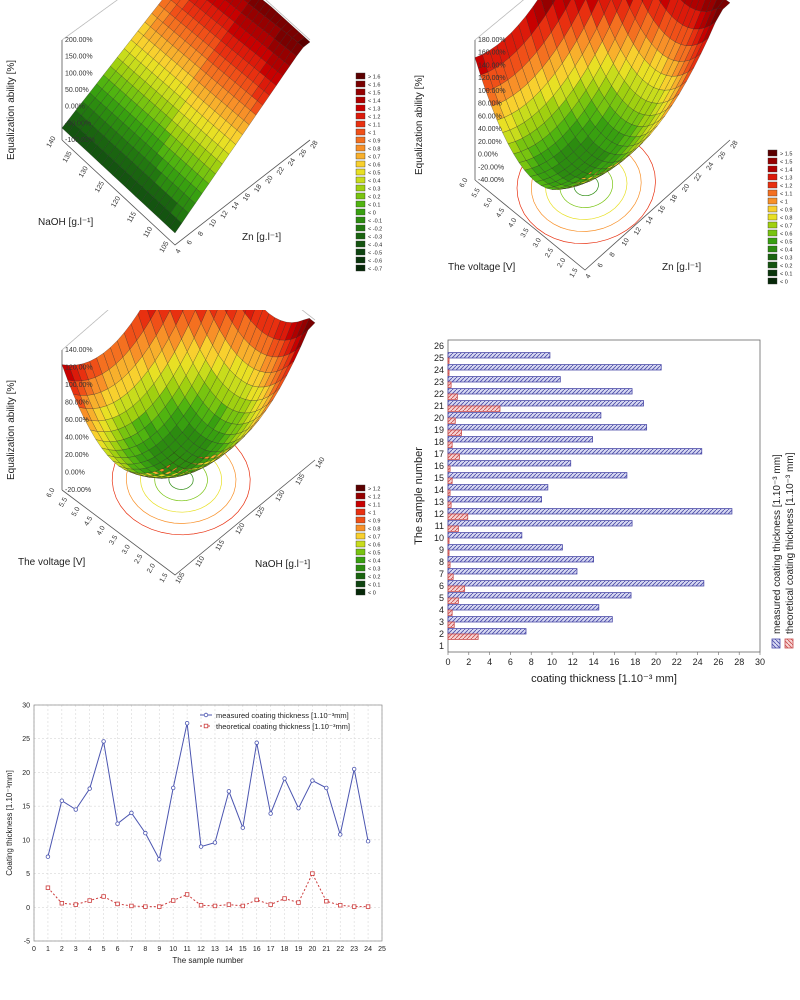 The image size is (800, 1000). What do you see at coordinates (80, 140) in the screenshot?
I see `z-tick-label: -100.00%` at bounding box center [80, 140].